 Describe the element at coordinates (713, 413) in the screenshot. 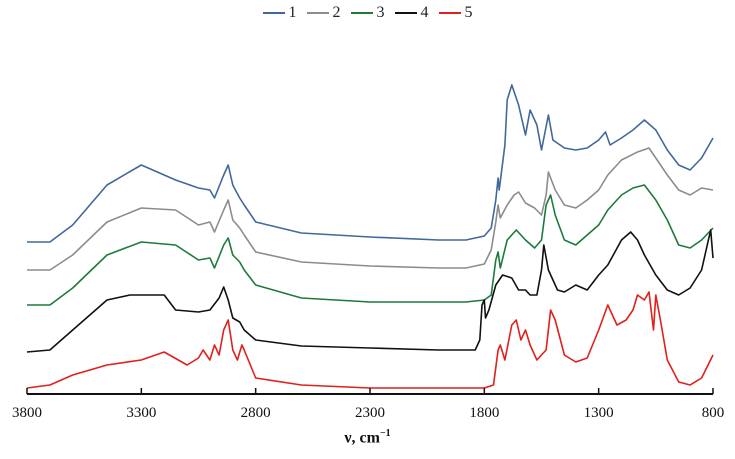

I see `x-tick-label: 800` at that location.